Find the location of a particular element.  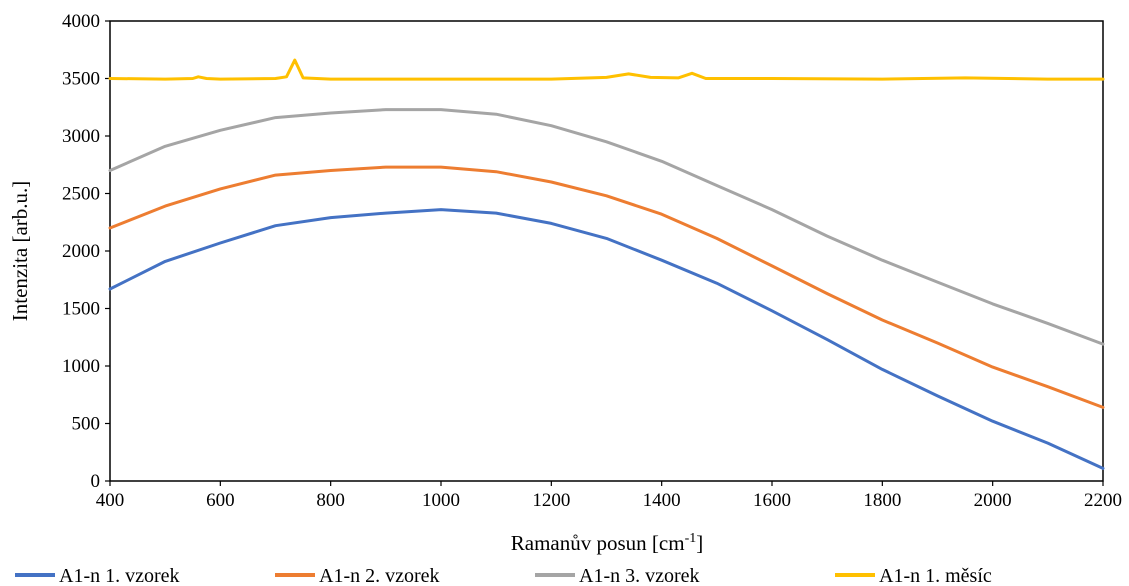

legend-item-3: A1-n 3. vzorek is located at coordinates (617, 575).